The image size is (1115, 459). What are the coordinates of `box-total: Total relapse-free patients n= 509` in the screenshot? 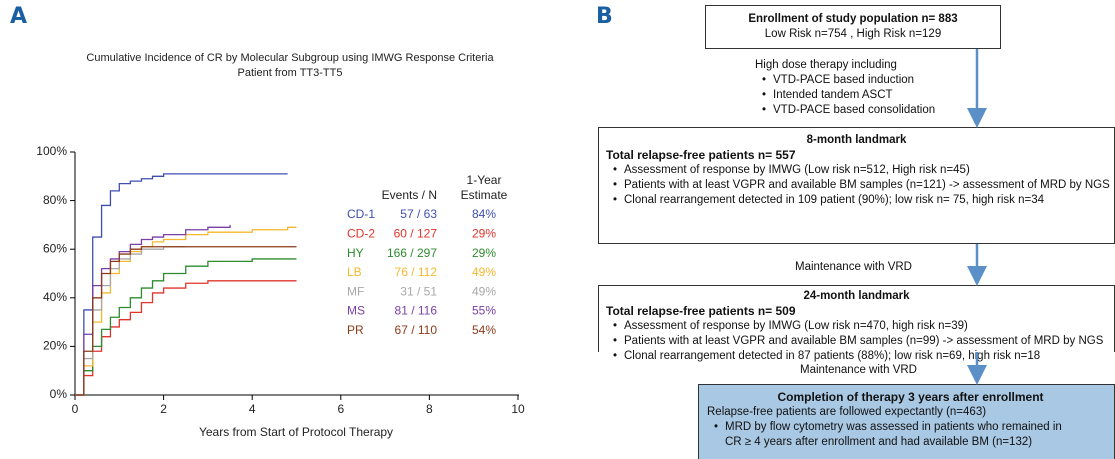 It's located at (701, 311).